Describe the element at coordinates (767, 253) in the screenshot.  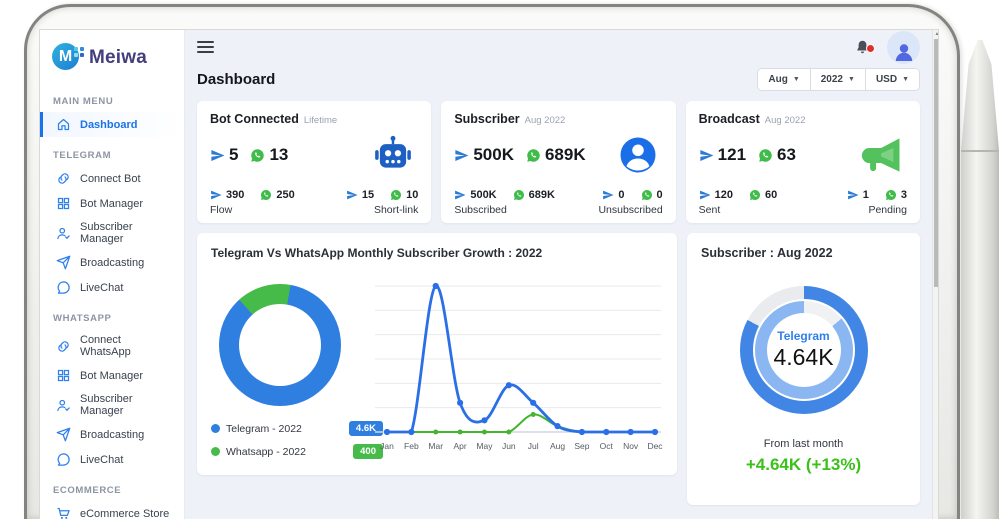
I see `gauge-card-title: Subscriber : Aug 2022` at that location.